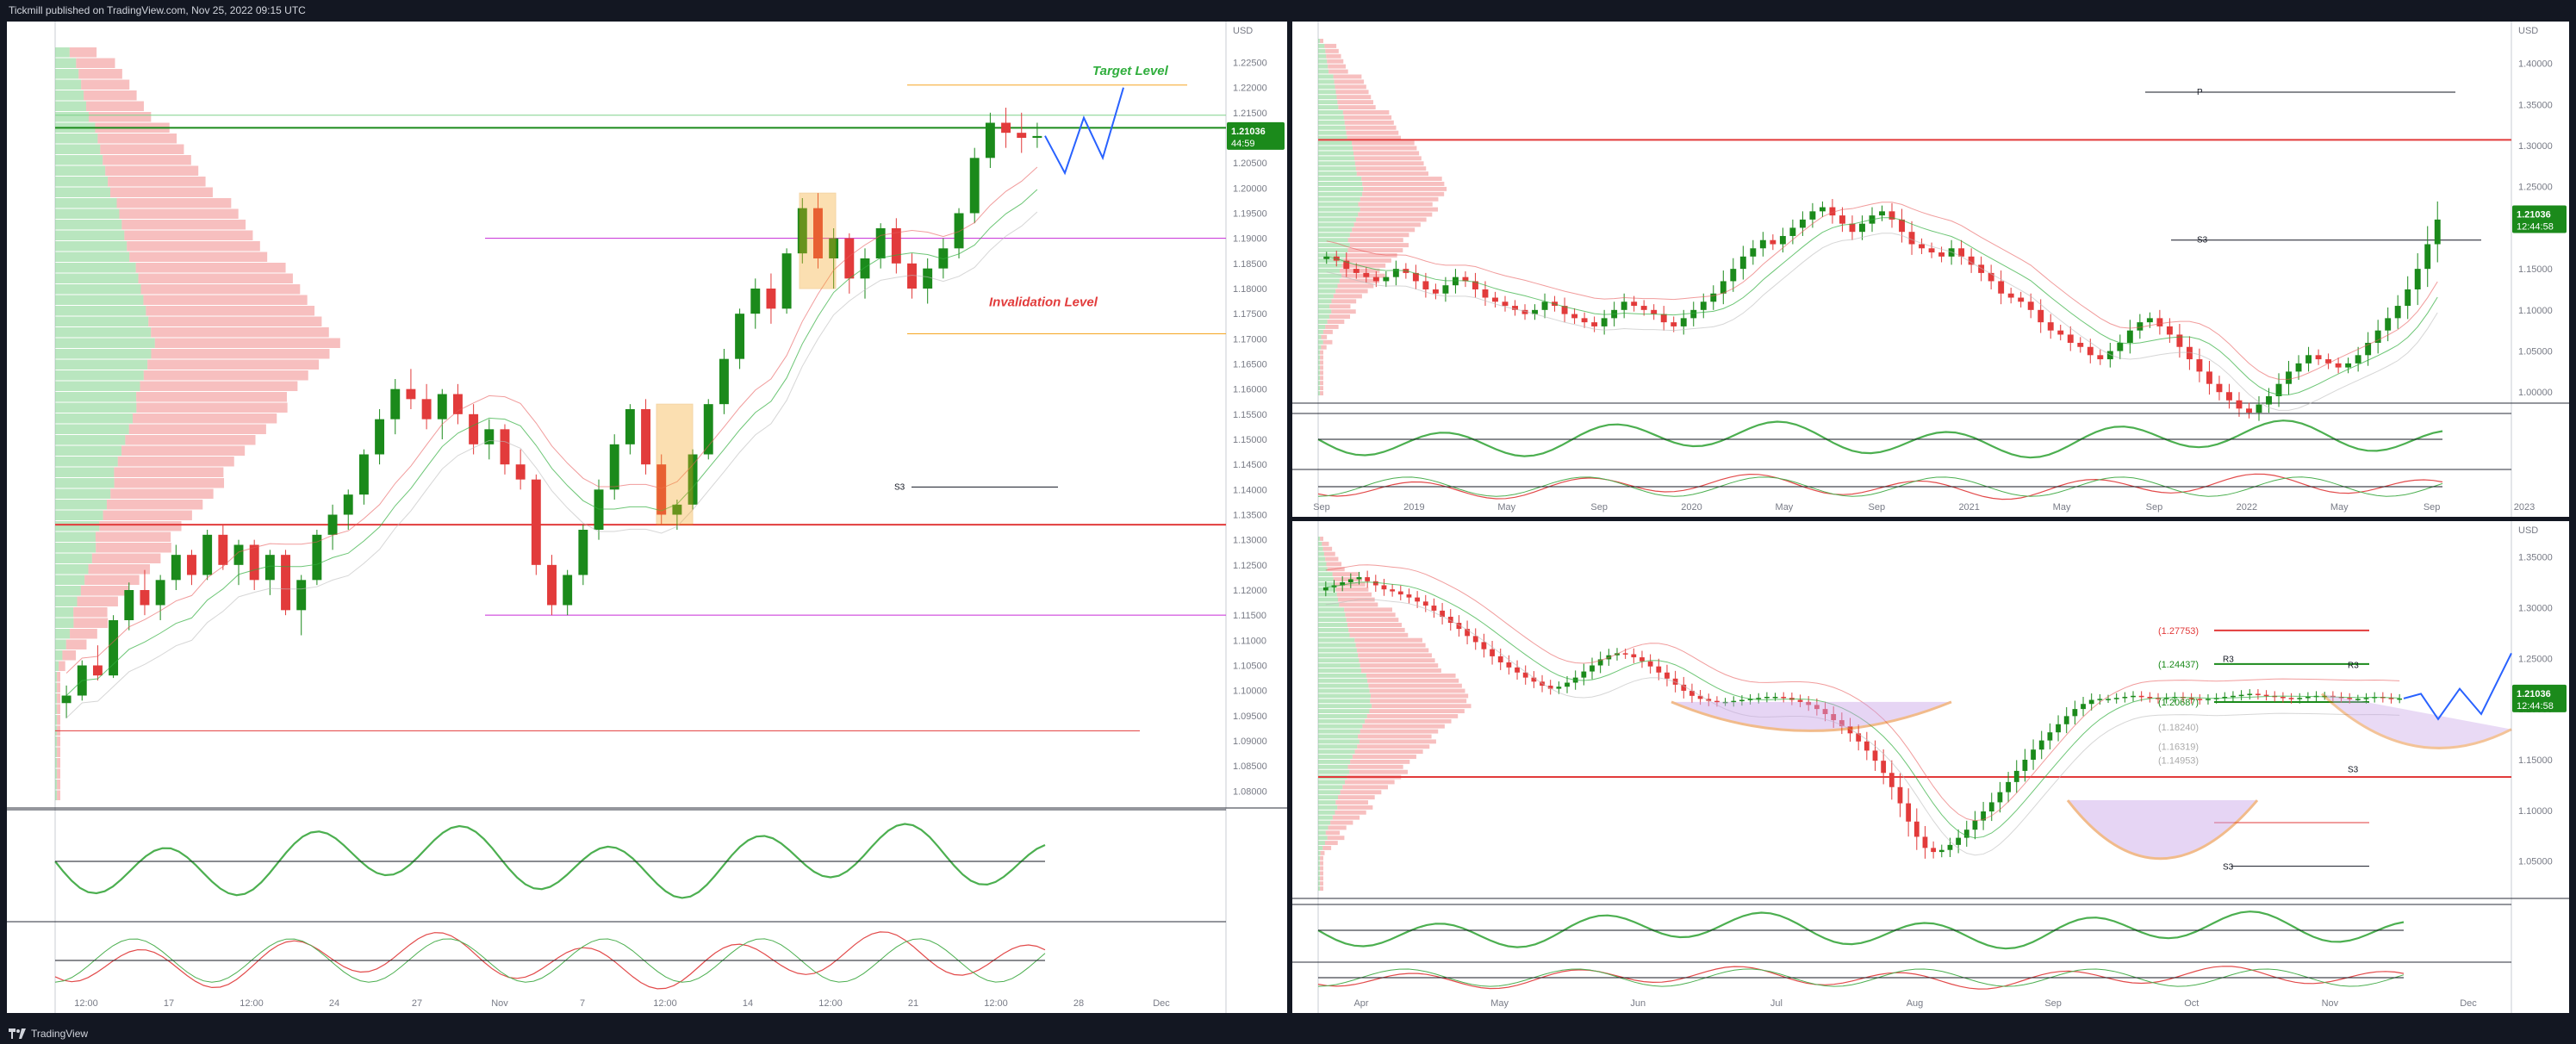 The height and width of the screenshot is (1044, 2576). I want to click on price-tick-label: 1.00000, so click(2536, 393).